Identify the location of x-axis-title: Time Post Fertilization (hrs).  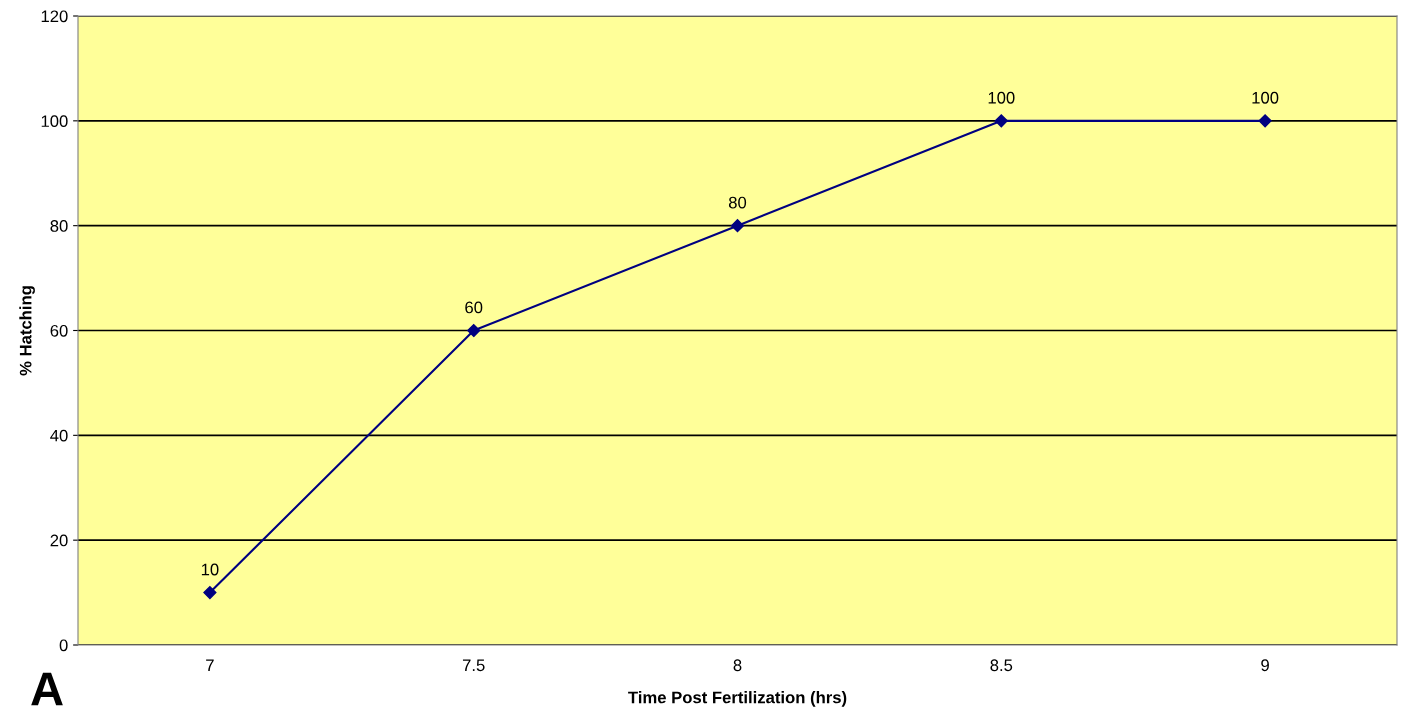
(737, 699).